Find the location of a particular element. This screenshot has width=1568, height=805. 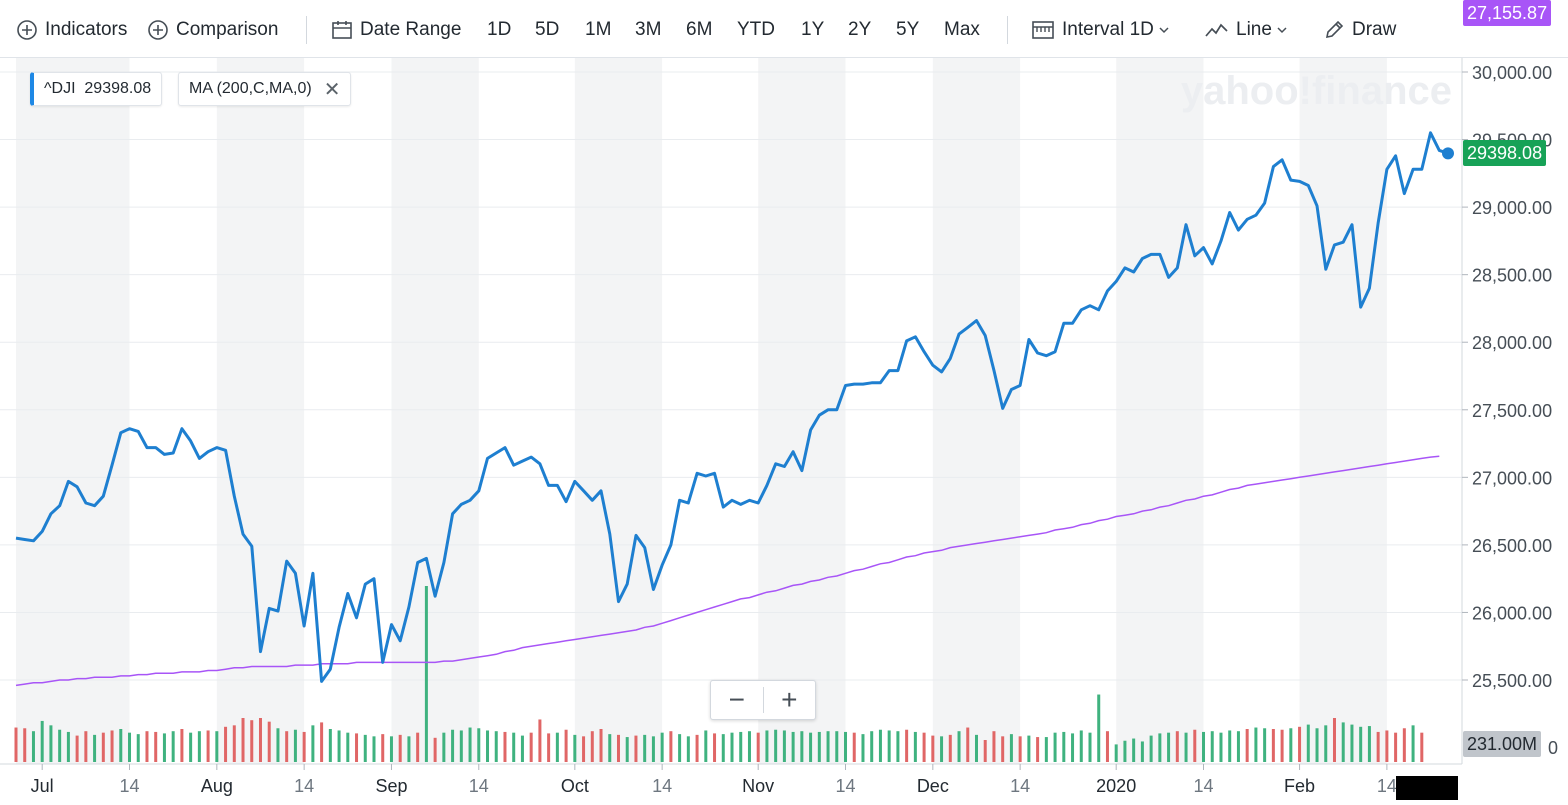

interval-dropdown: Interval 1D is located at coordinates (1100, 30).